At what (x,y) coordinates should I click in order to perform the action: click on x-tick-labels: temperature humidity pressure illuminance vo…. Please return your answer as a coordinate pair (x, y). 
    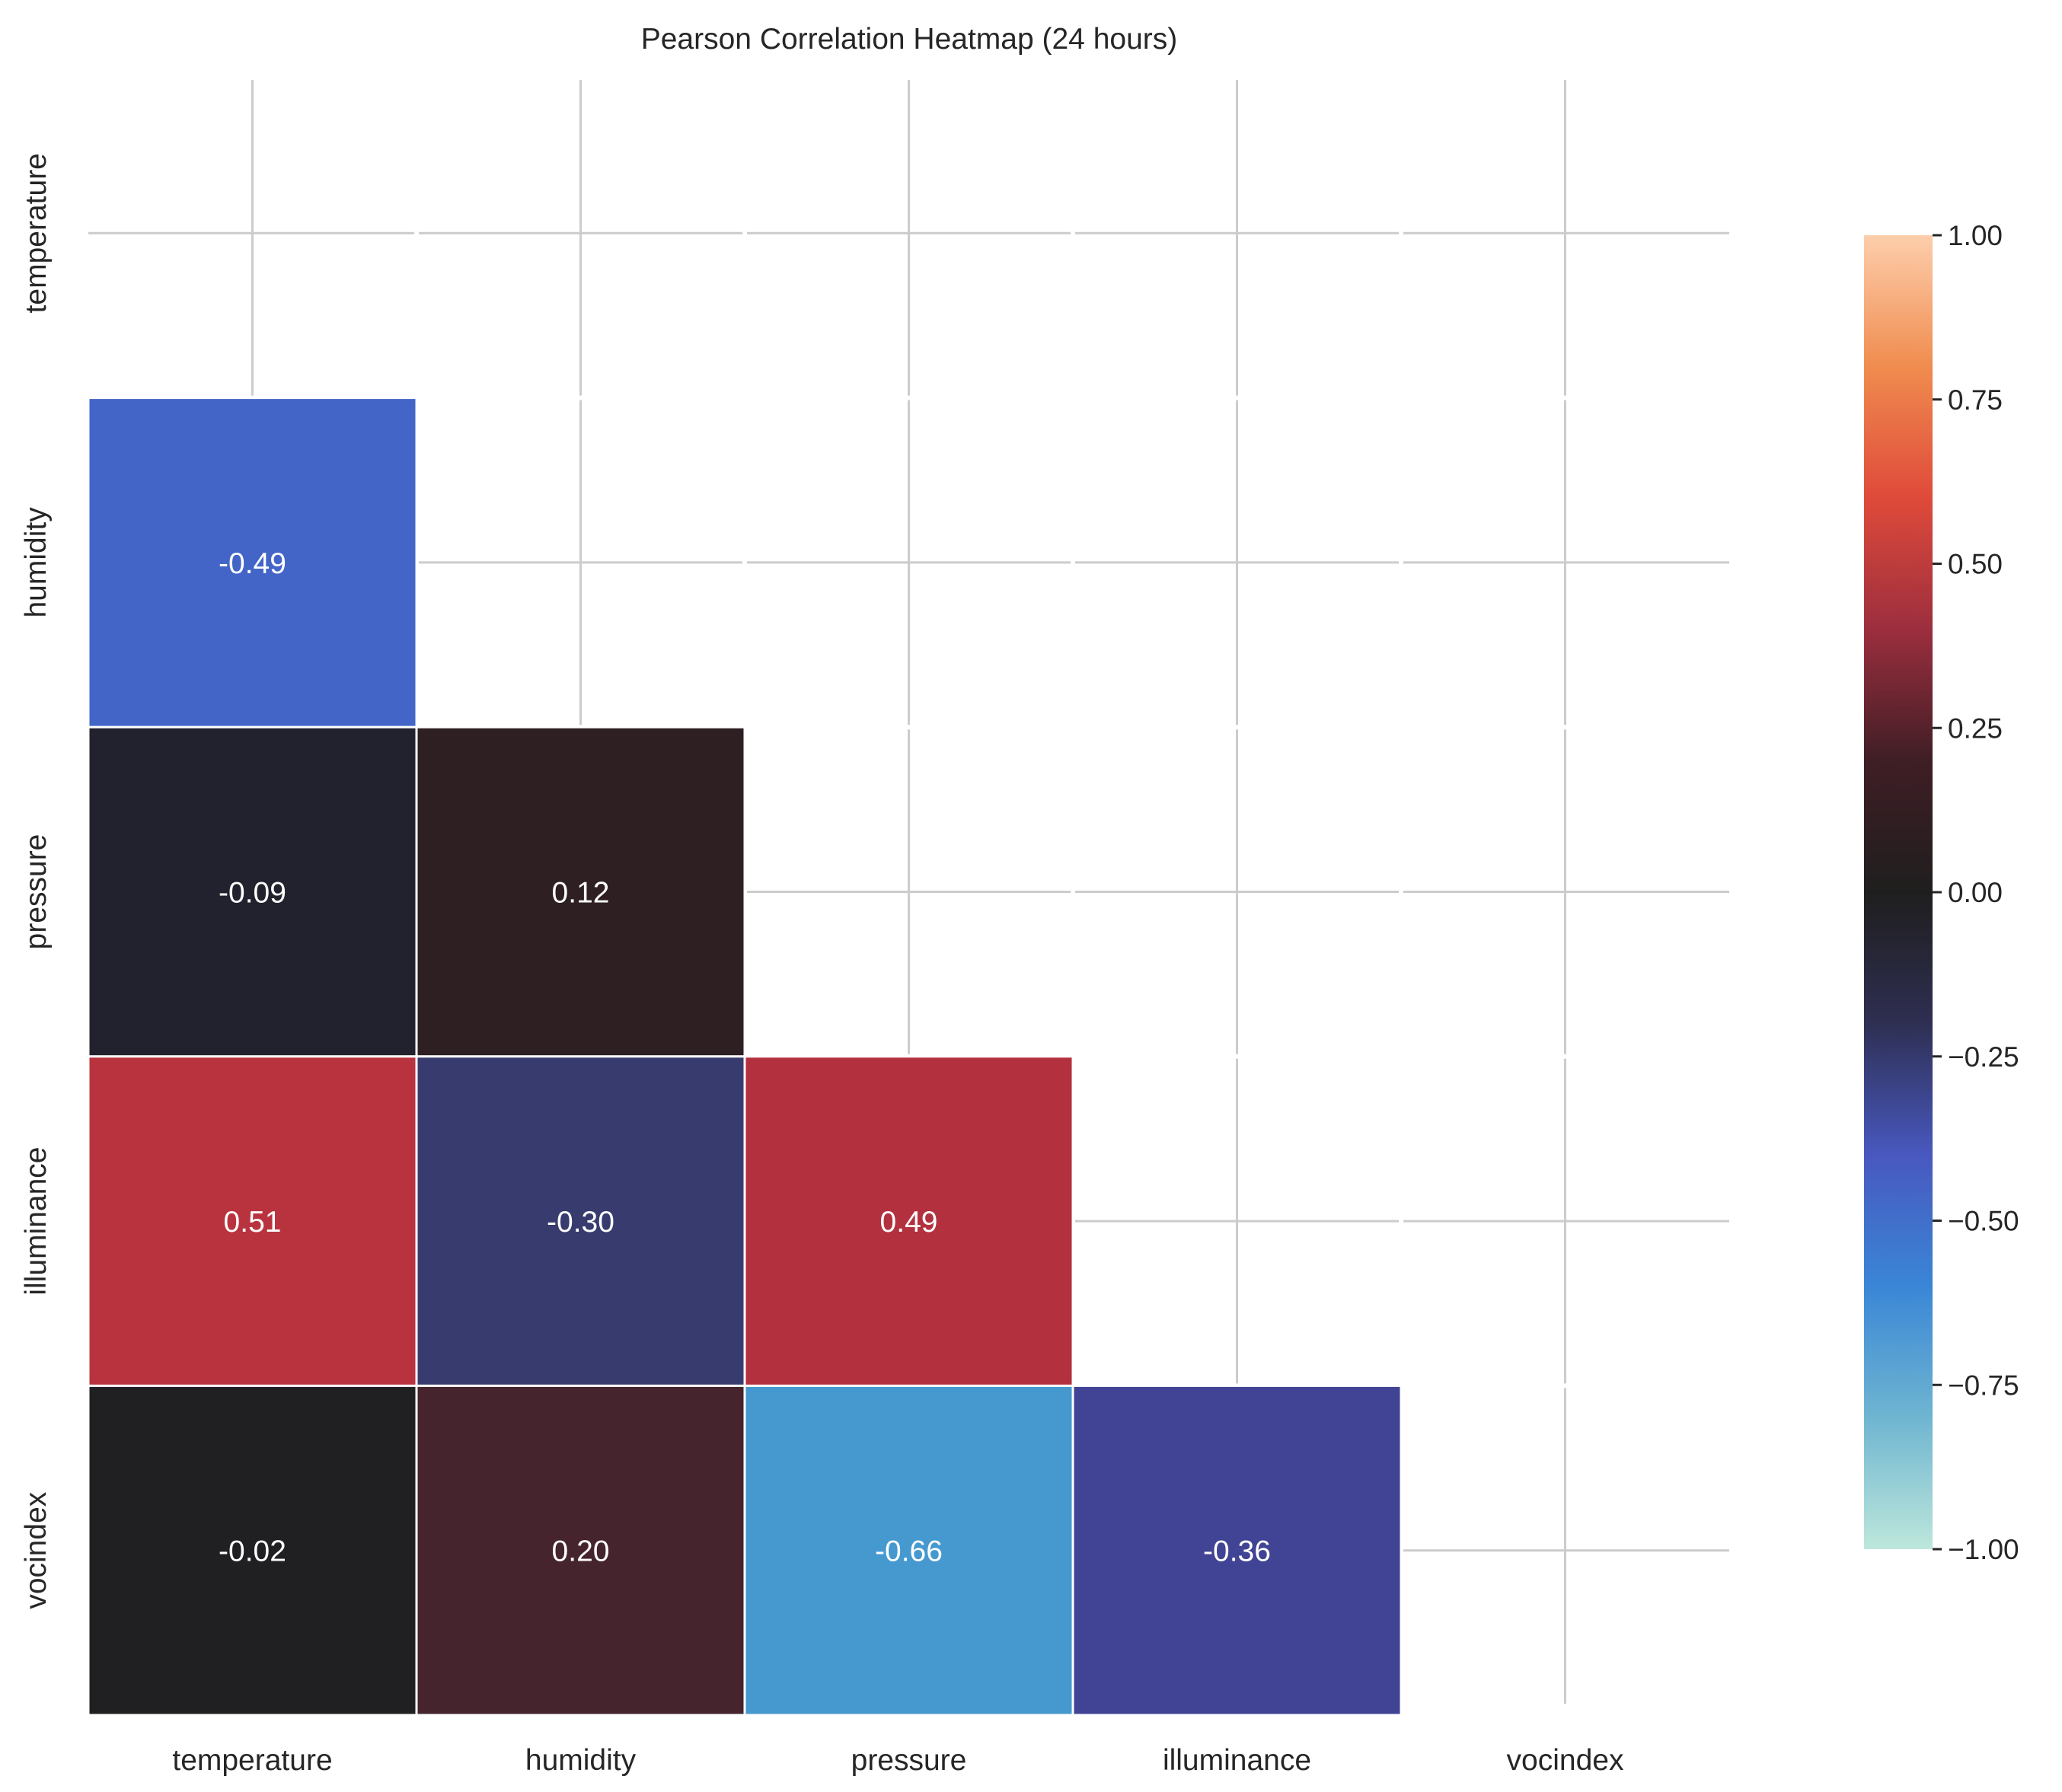
    Looking at the image, I should click on (898, 1760).